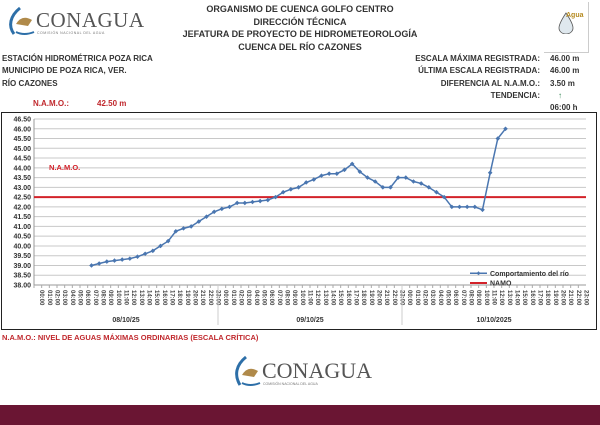 The width and height of the screenshot is (600, 425). What do you see at coordinates (22, 227) in the screenshot?
I see `y-tick-label: 41.00` at bounding box center [22, 227].